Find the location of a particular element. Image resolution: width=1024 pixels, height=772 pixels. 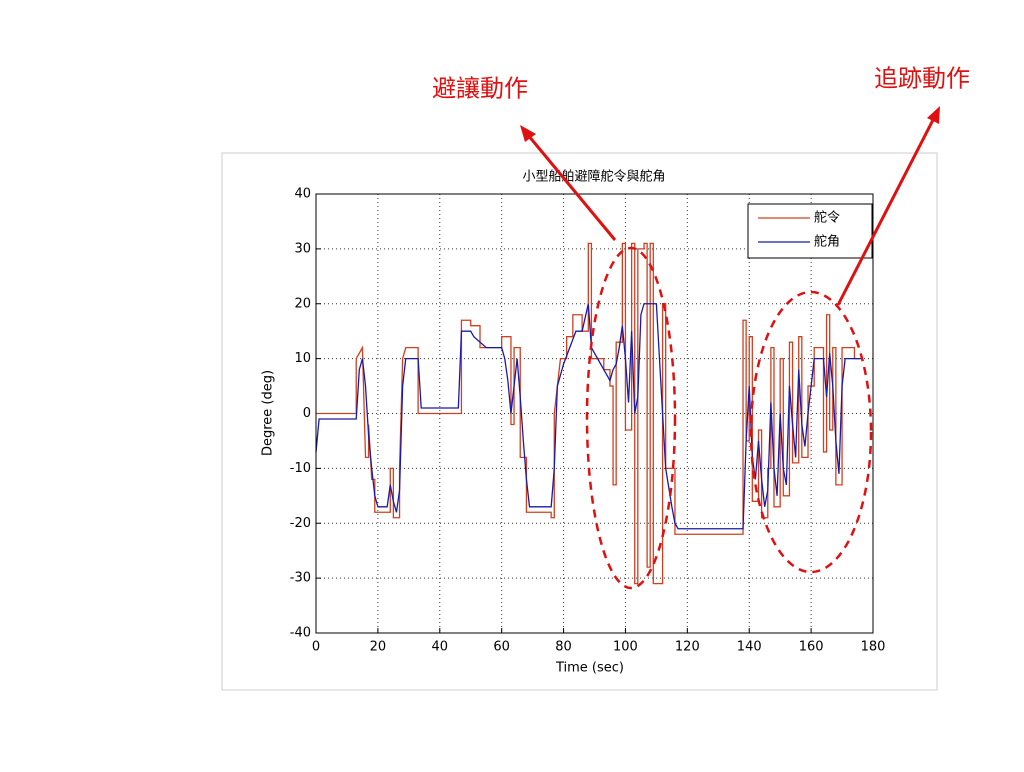

y-axis-label: Degree (deg) is located at coordinates (268, 413).